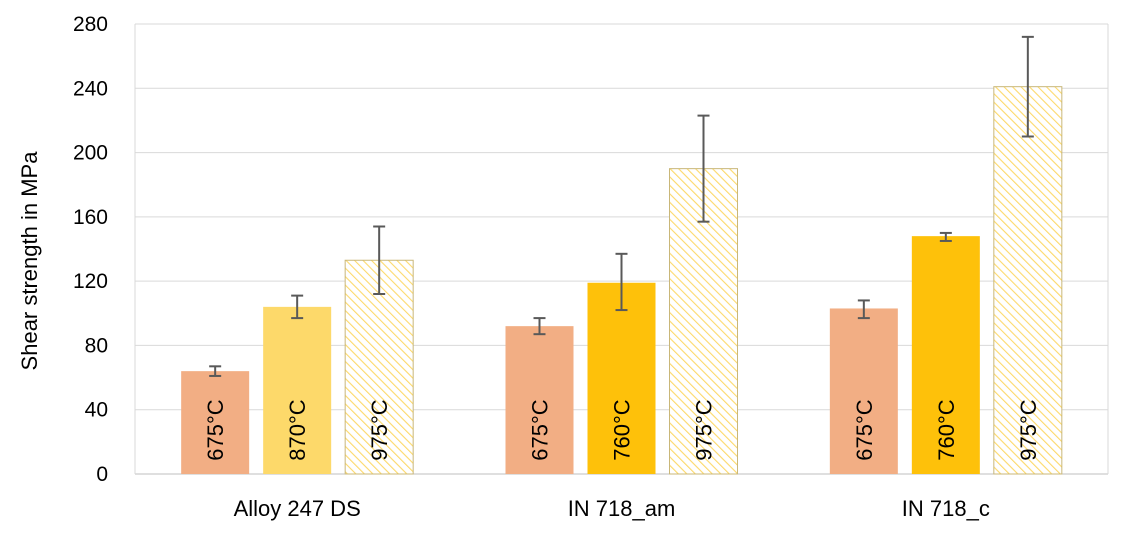 This screenshot has height=540, width=1126. I want to click on category-label: Alloy 247 DS, so click(297, 508).